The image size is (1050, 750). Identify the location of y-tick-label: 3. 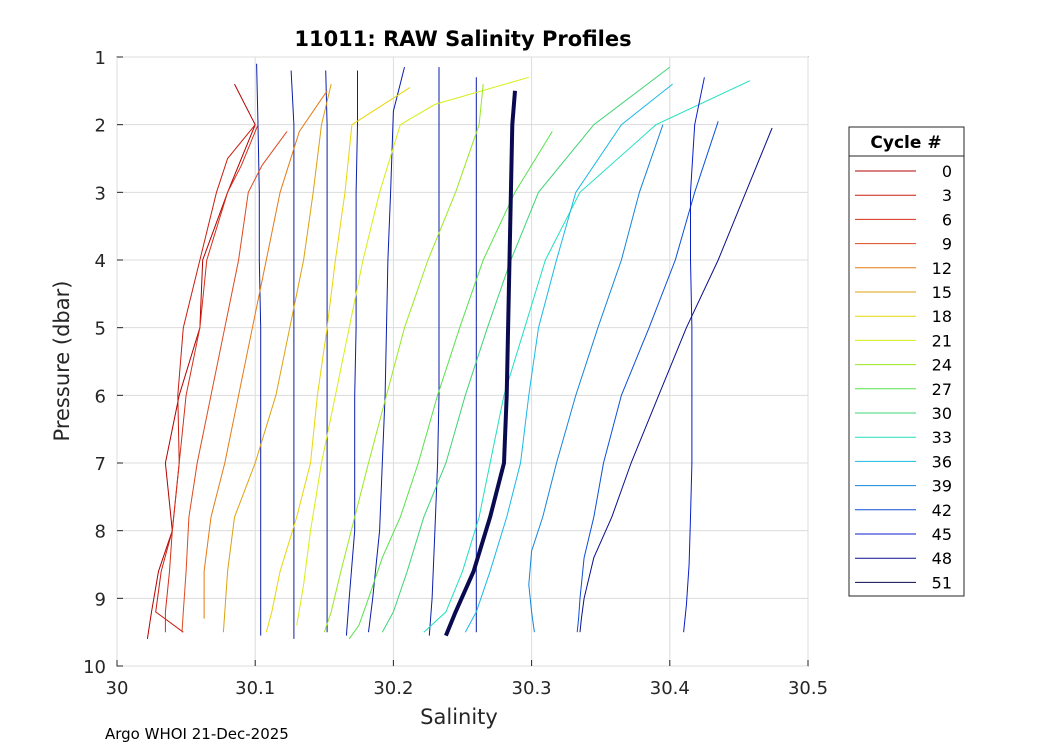
(100, 193).